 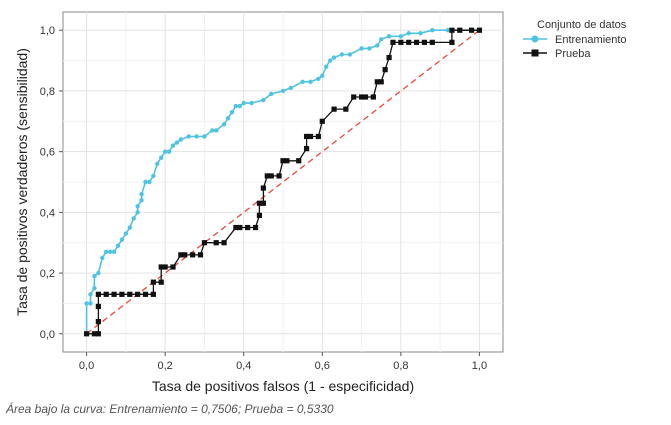 What do you see at coordinates (47, 213) in the screenshot?
I see `y-tick-label: 0,4` at bounding box center [47, 213].